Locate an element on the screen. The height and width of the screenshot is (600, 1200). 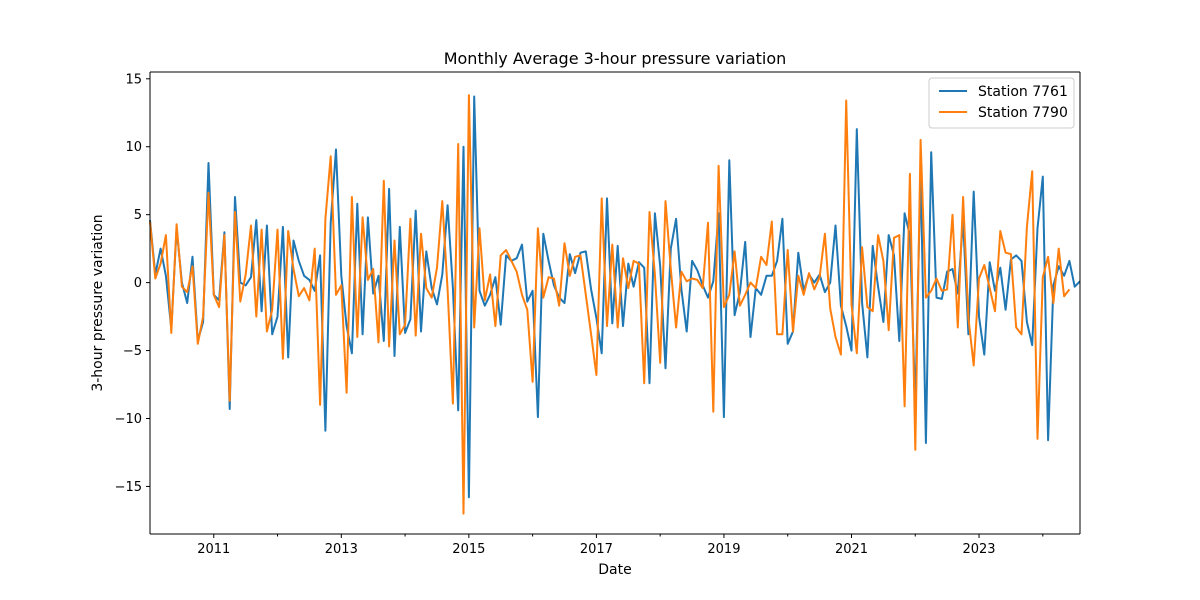
y-tick-label: −15 is located at coordinates (128, 487).